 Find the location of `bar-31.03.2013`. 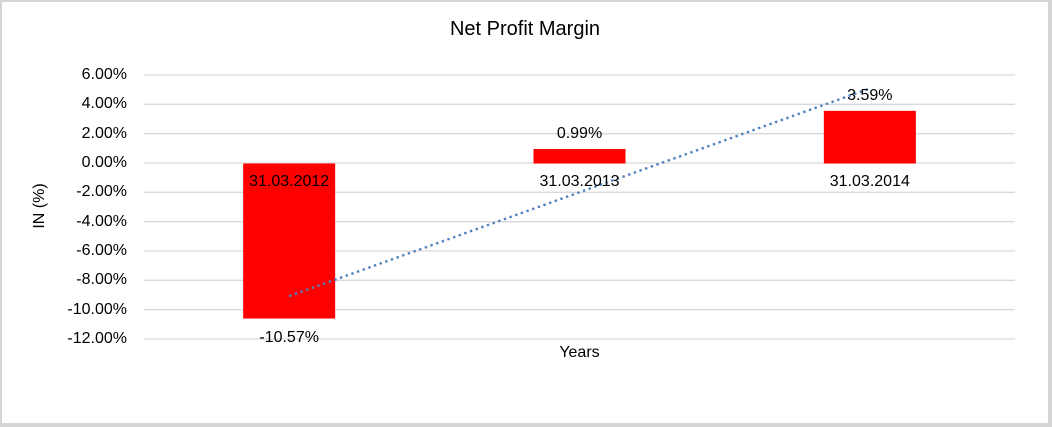

bar-31.03.2013 is located at coordinates (579, 156).